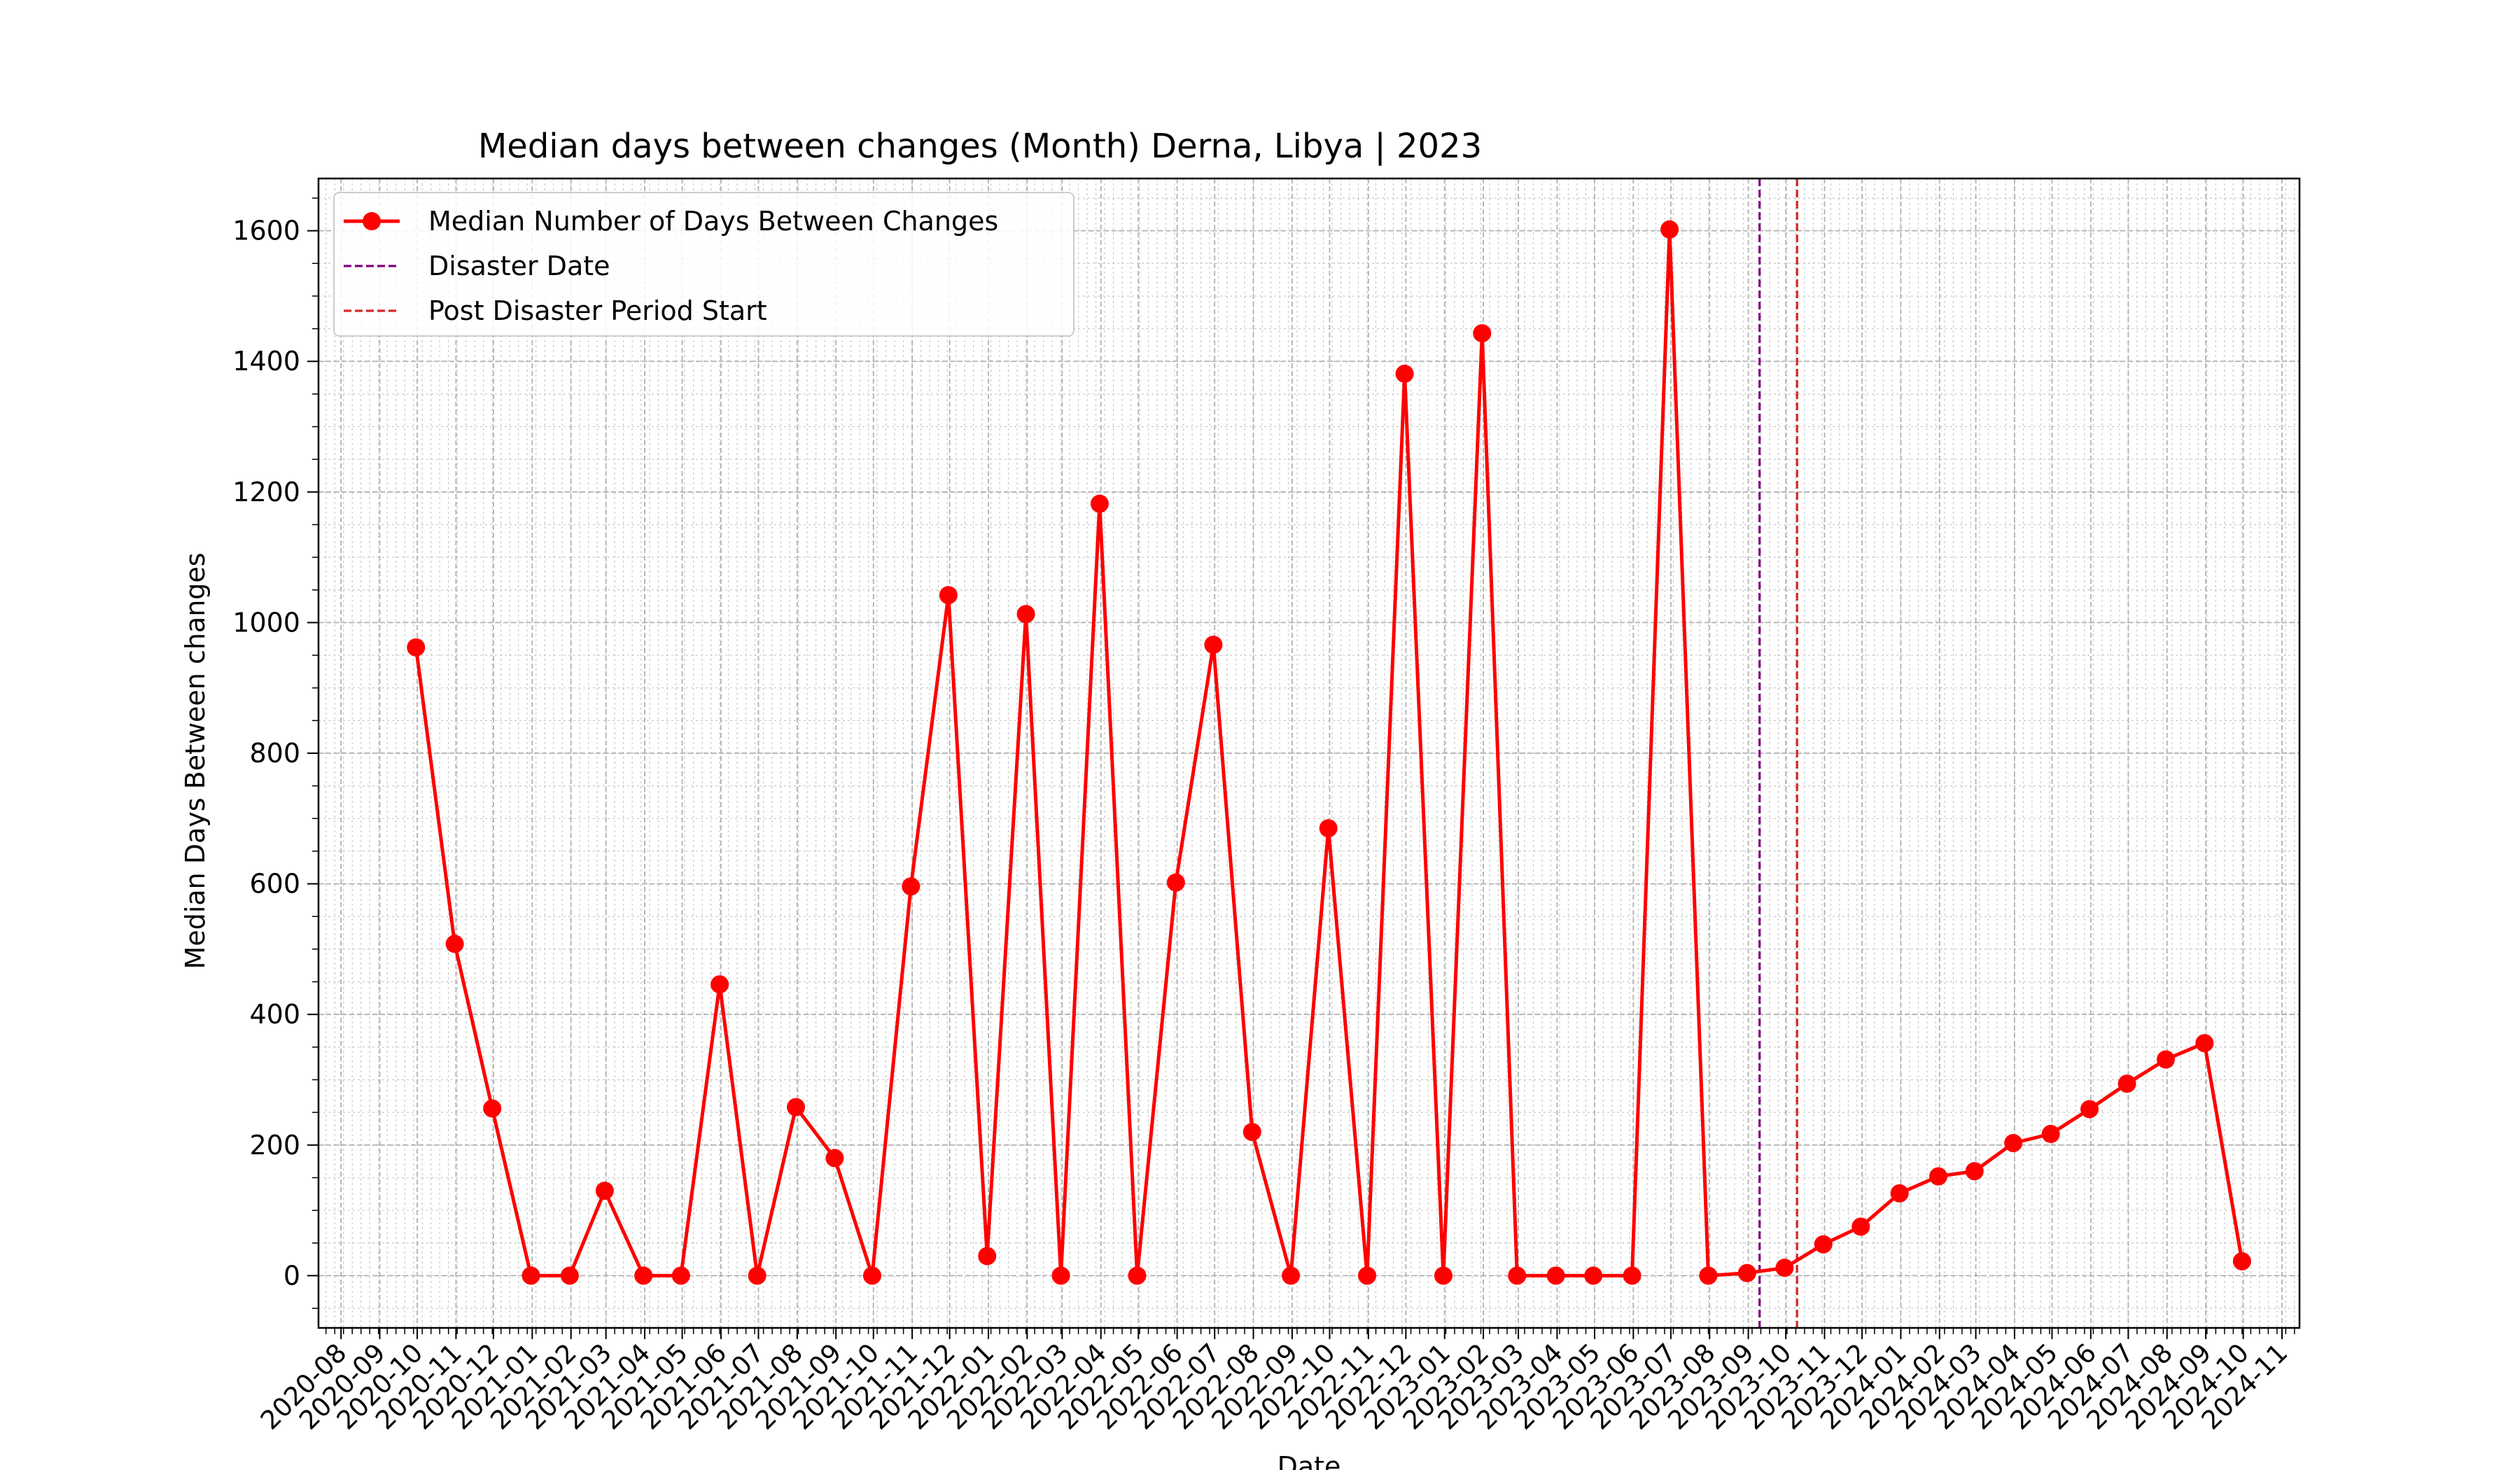 The height and width of the screenshot is (1470, 2520). What do you see at coordinates (266, 361) in the screenshot?
I see `y-tick-label: 1400` at bounding box center [266, 361].